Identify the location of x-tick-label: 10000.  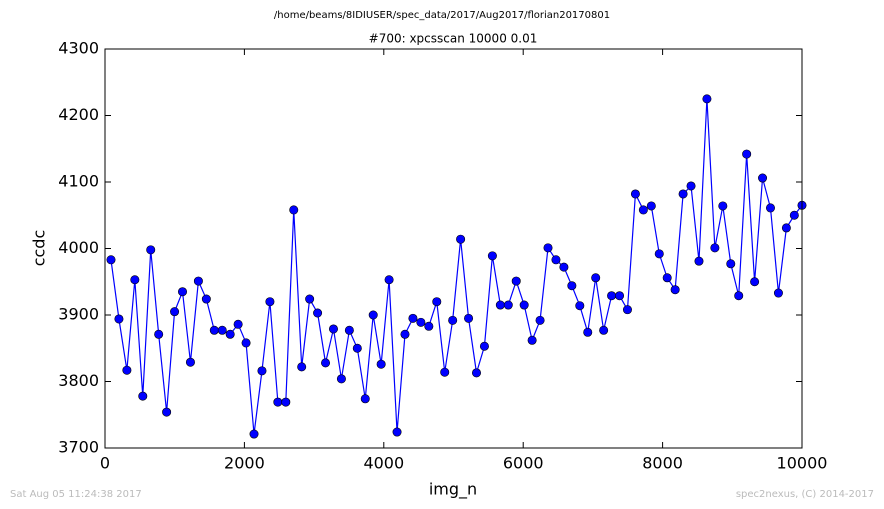
(802, 463).